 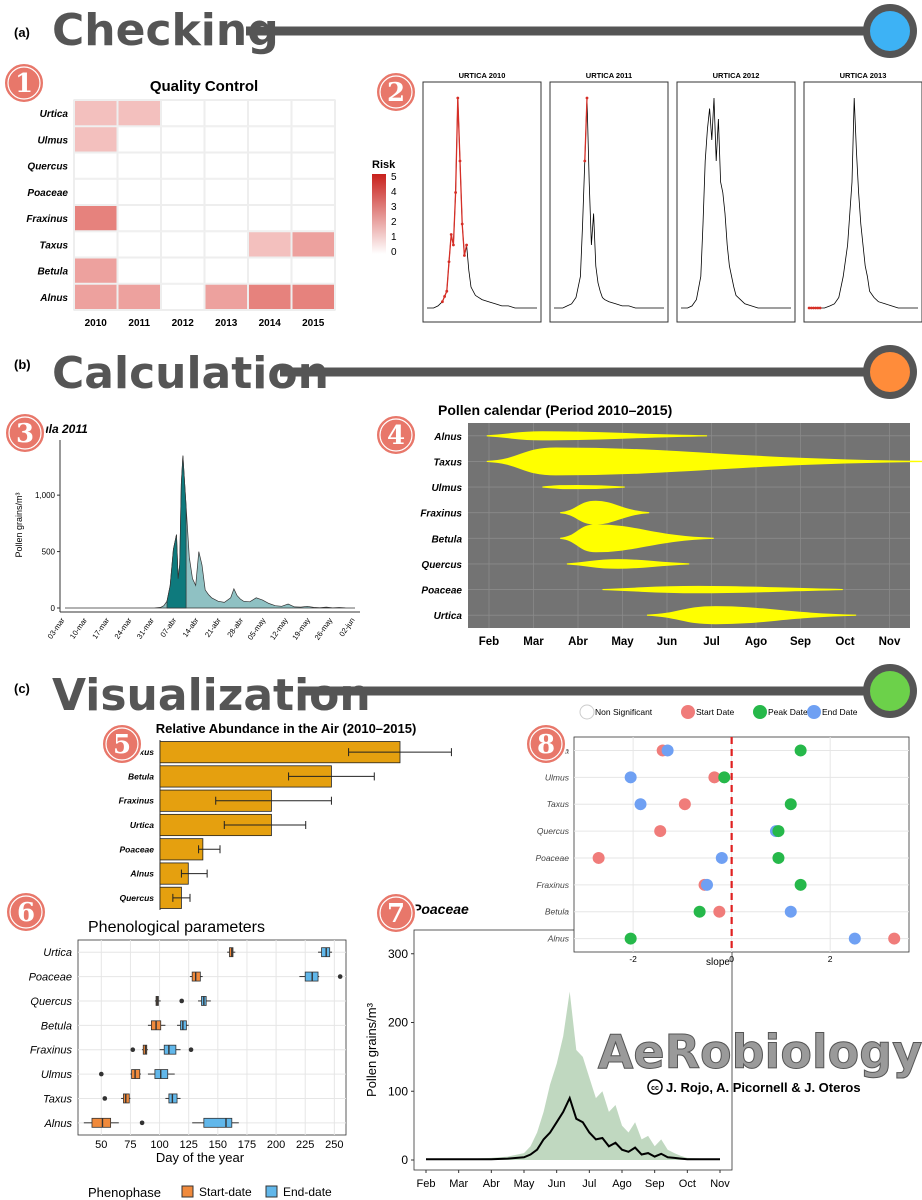 I want to click on main-season-area, so click(x=176, y=532).